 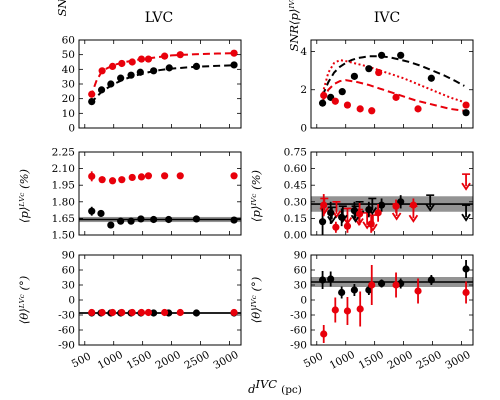 I want to click on ytick-label: 2, so click(x=303, y=90).